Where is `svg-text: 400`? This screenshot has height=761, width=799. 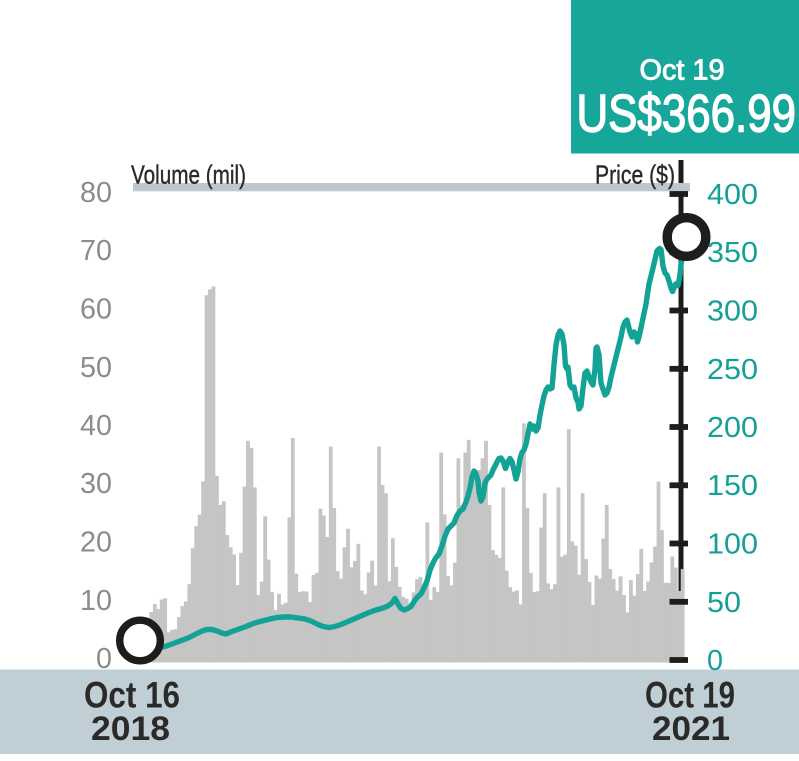 svg-text: 400 is located at coordinates (732, 195).